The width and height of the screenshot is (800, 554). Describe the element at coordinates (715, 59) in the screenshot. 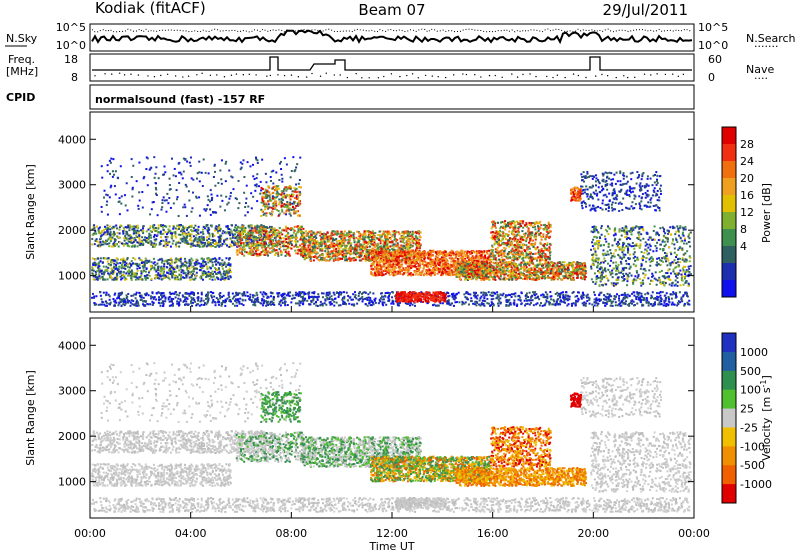

I see `nave-tick-high: 60` at that location.